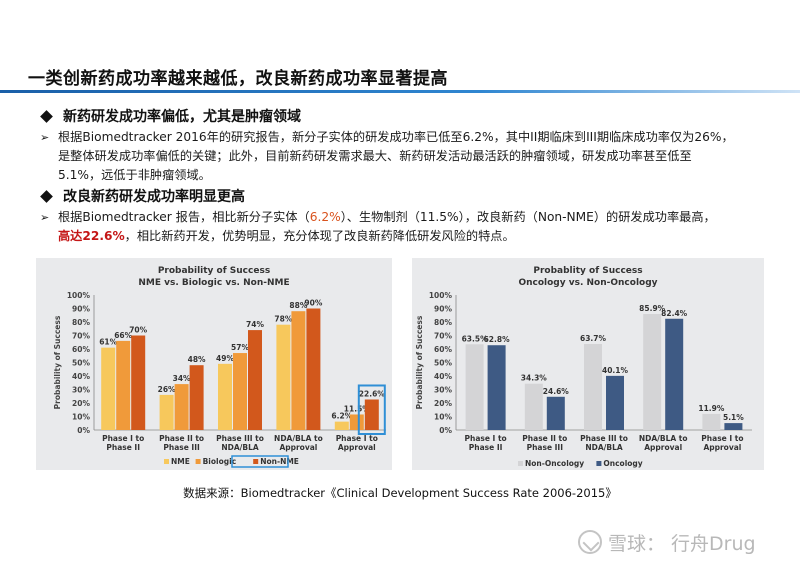  Describe the element at coordinates (325, 217) in the screenshot. I see `nme-rate-highlight: 6.2%` at that location.